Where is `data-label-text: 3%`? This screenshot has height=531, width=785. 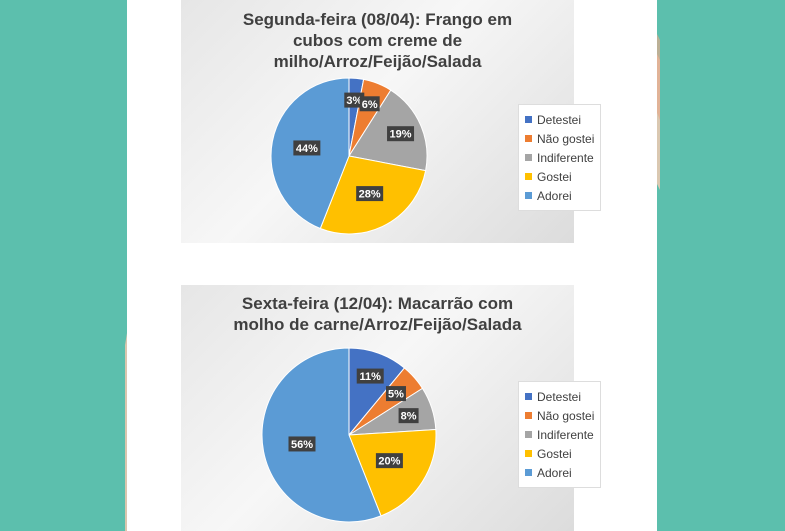
data-label-text: 3% is located at coordinates (354, 101).